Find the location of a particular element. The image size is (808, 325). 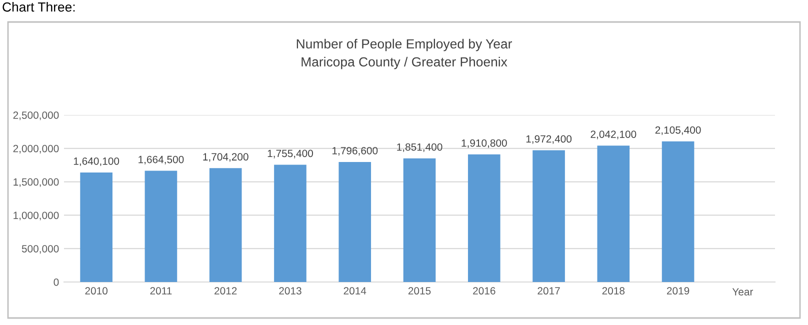

data-label: 1,704,200 is located at coordinates (225, 157).